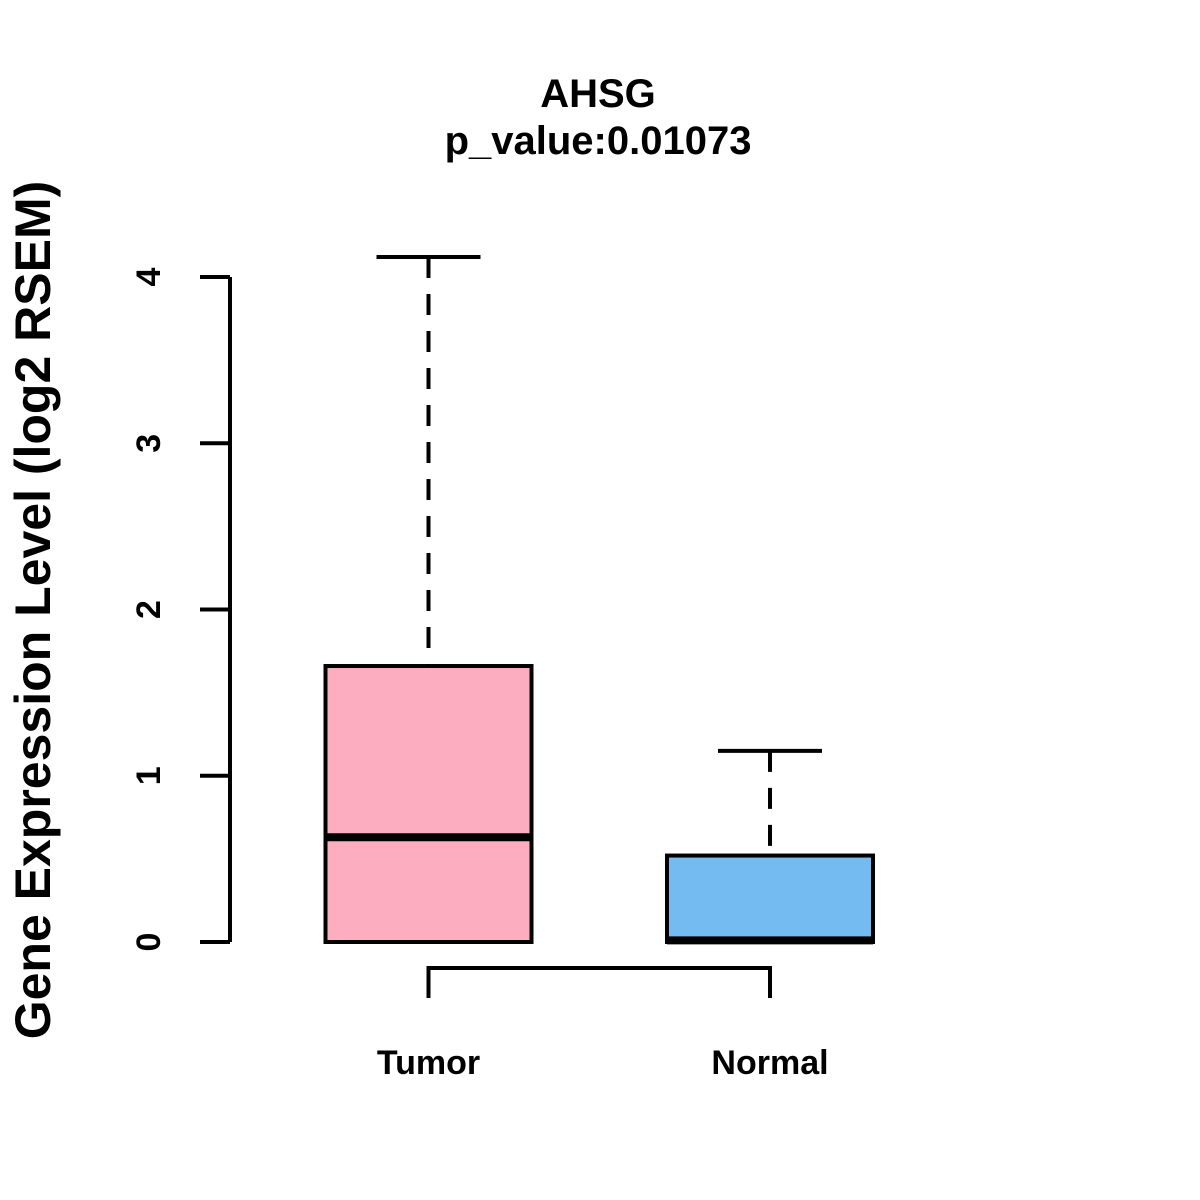  I want to click on y-tick-label-4: 4, so click(149, 276).